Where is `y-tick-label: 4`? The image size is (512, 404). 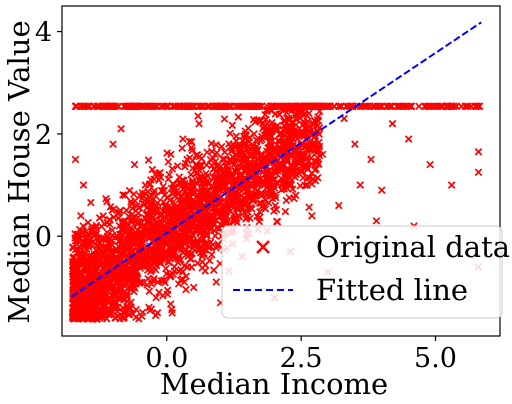 y-tick-label: 4 is located at coordinates (43, 33).